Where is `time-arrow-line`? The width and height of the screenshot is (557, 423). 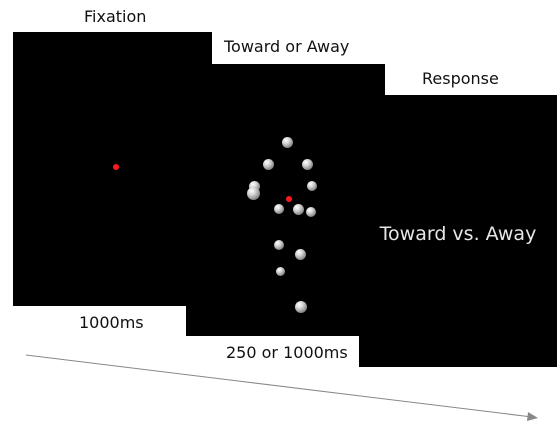
time-arrow-line is located at coordinates (279, 386).